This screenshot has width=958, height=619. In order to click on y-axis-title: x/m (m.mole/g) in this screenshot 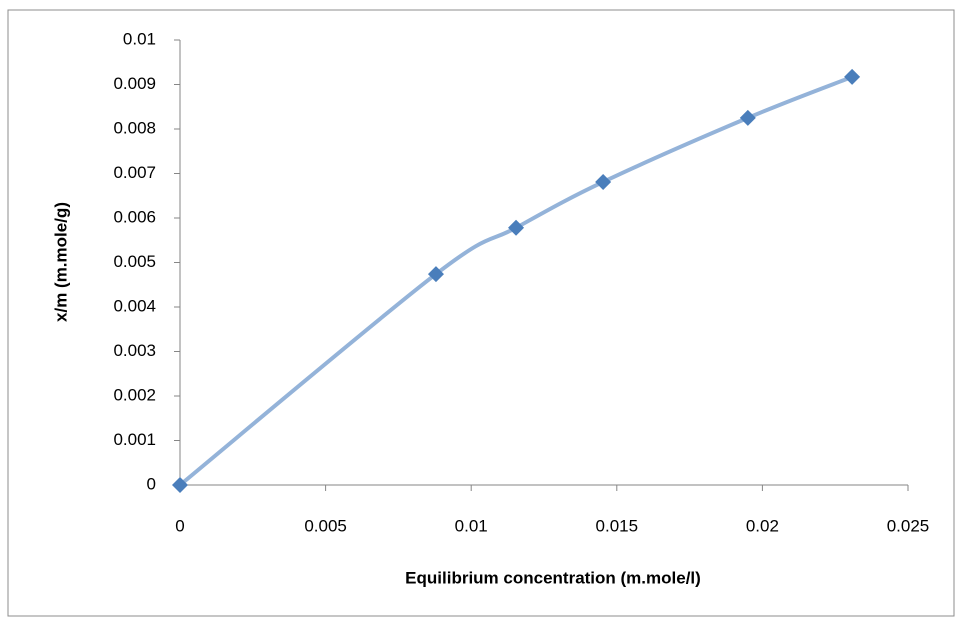, I will do `click(60, 262)`.